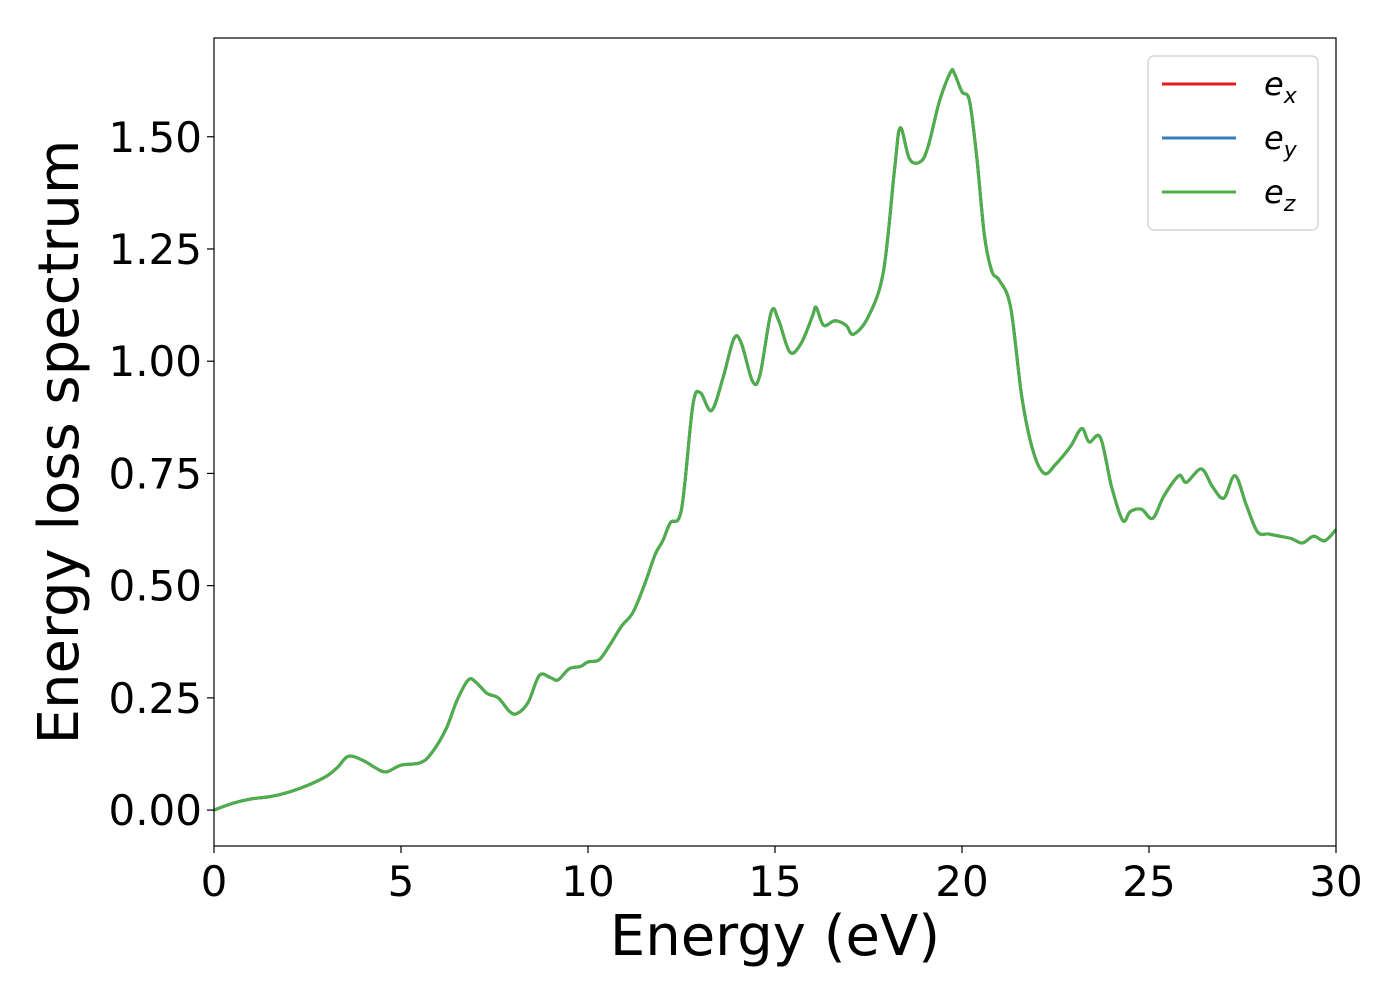 This screenshot has height=1000, width=1400. Describe the element at coordinates (774, 881) in the screenshot. I see `x-tick-label: 15` at that location.